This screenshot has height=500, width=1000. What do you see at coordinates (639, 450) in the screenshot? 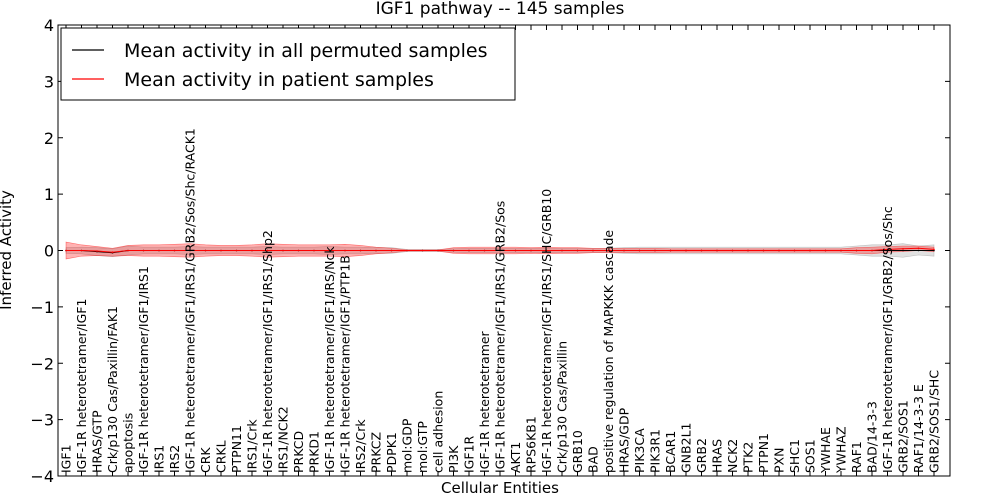
I see `x-tick-label: PIK3CA` at bounding box center [639, 450].